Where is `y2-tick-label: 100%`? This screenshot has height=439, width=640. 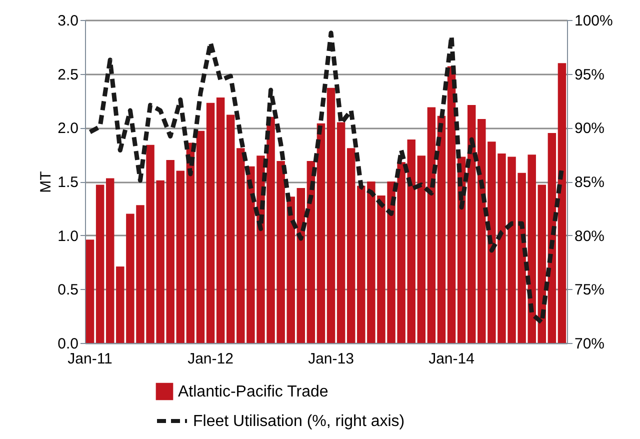
y2-tick-label: 100% is located at coordinates (593, 21).